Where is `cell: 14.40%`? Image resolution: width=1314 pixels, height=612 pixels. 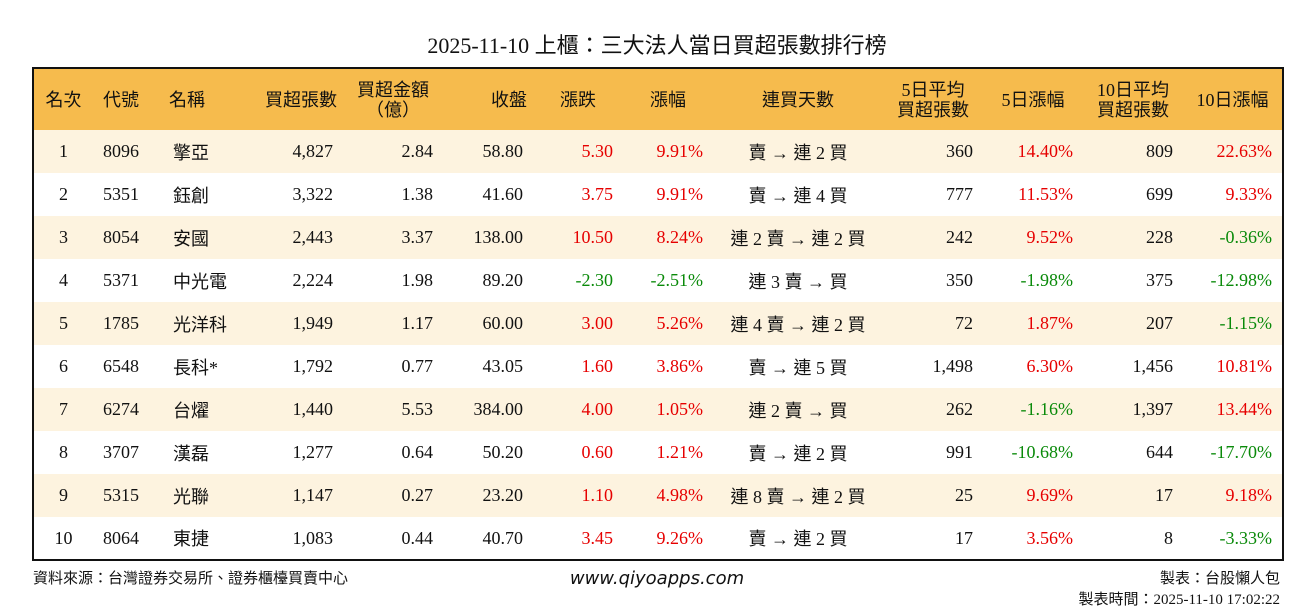
cell: 14.40% is located at coordinates (1045, 151).